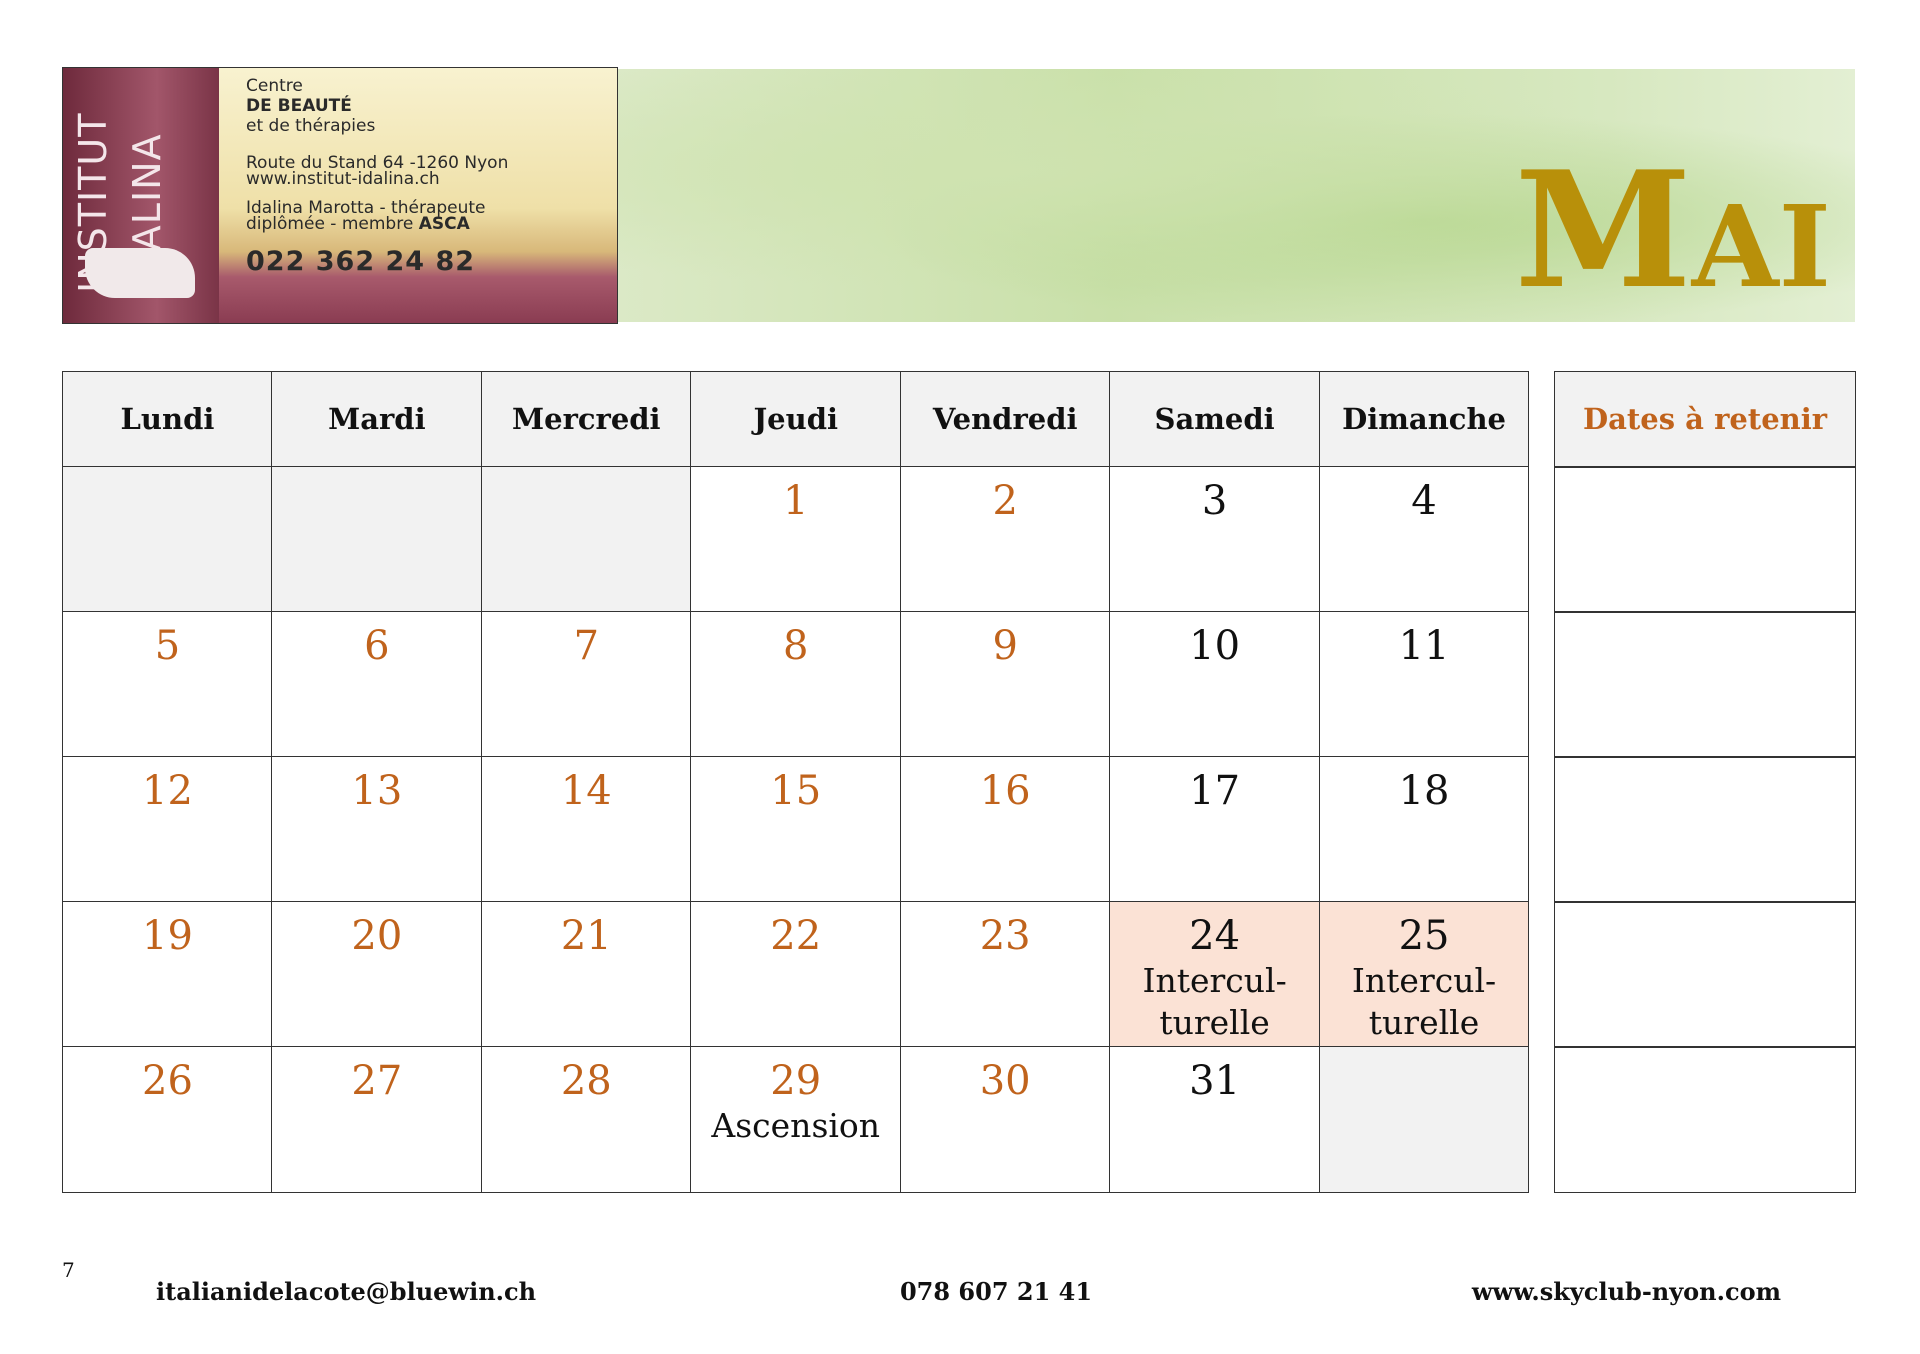  What do you see at coordinates (311, 126) in the screenshot?
I see `ad-text: et de thérapies` at bounding box center [311, 126].